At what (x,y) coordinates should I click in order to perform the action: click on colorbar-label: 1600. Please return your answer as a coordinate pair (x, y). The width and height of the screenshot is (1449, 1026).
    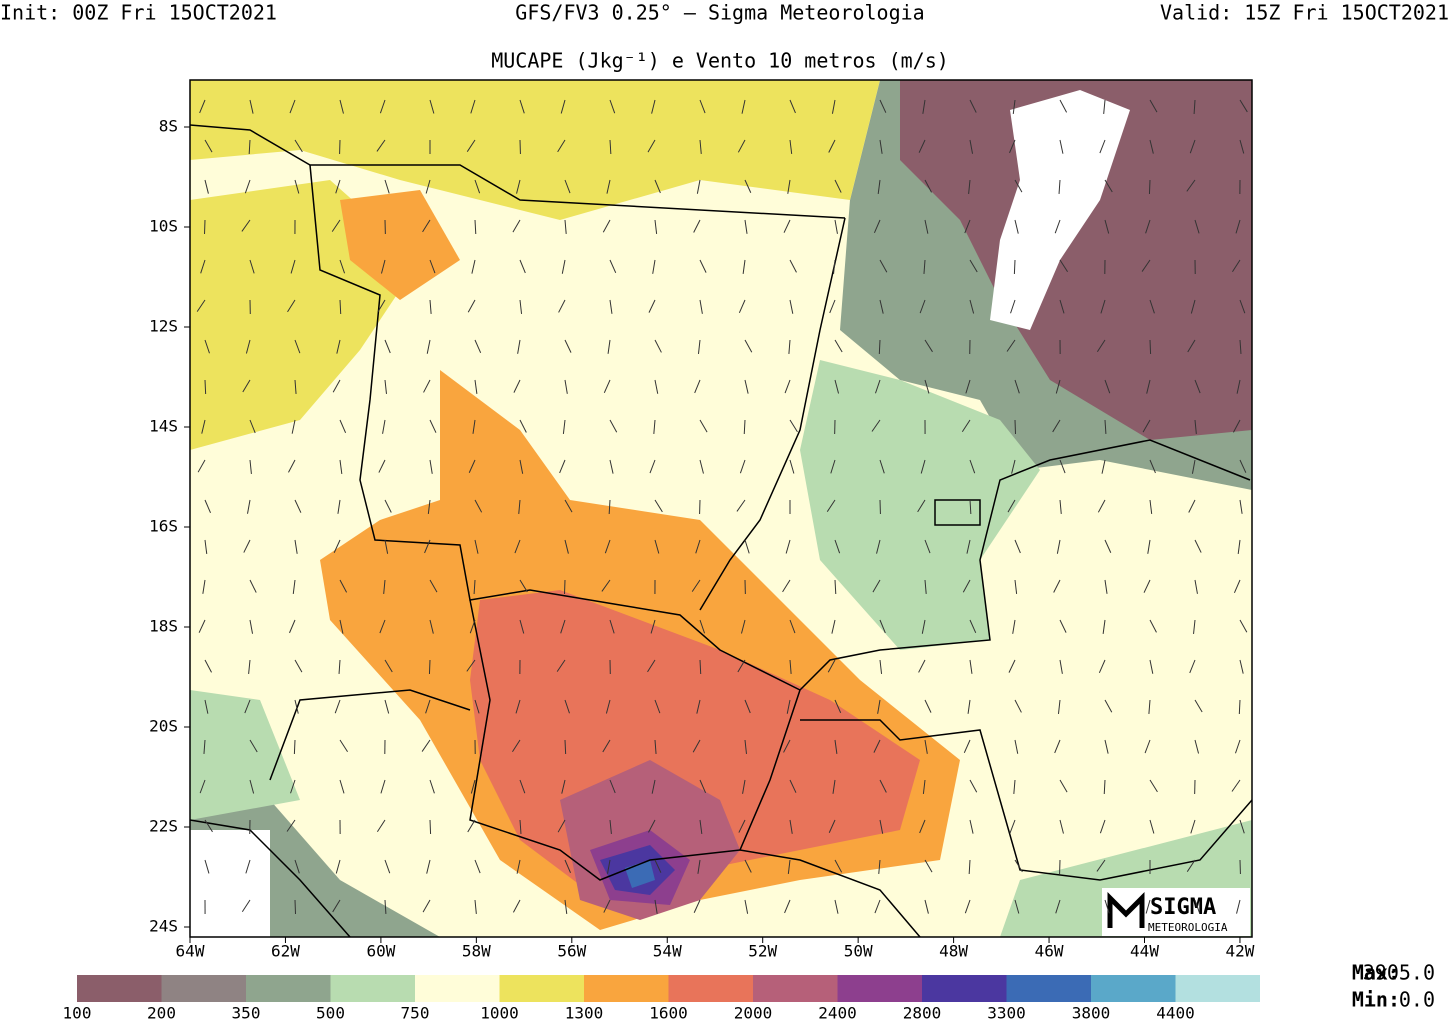
    Looking at the image, I should click on (668, 1013).